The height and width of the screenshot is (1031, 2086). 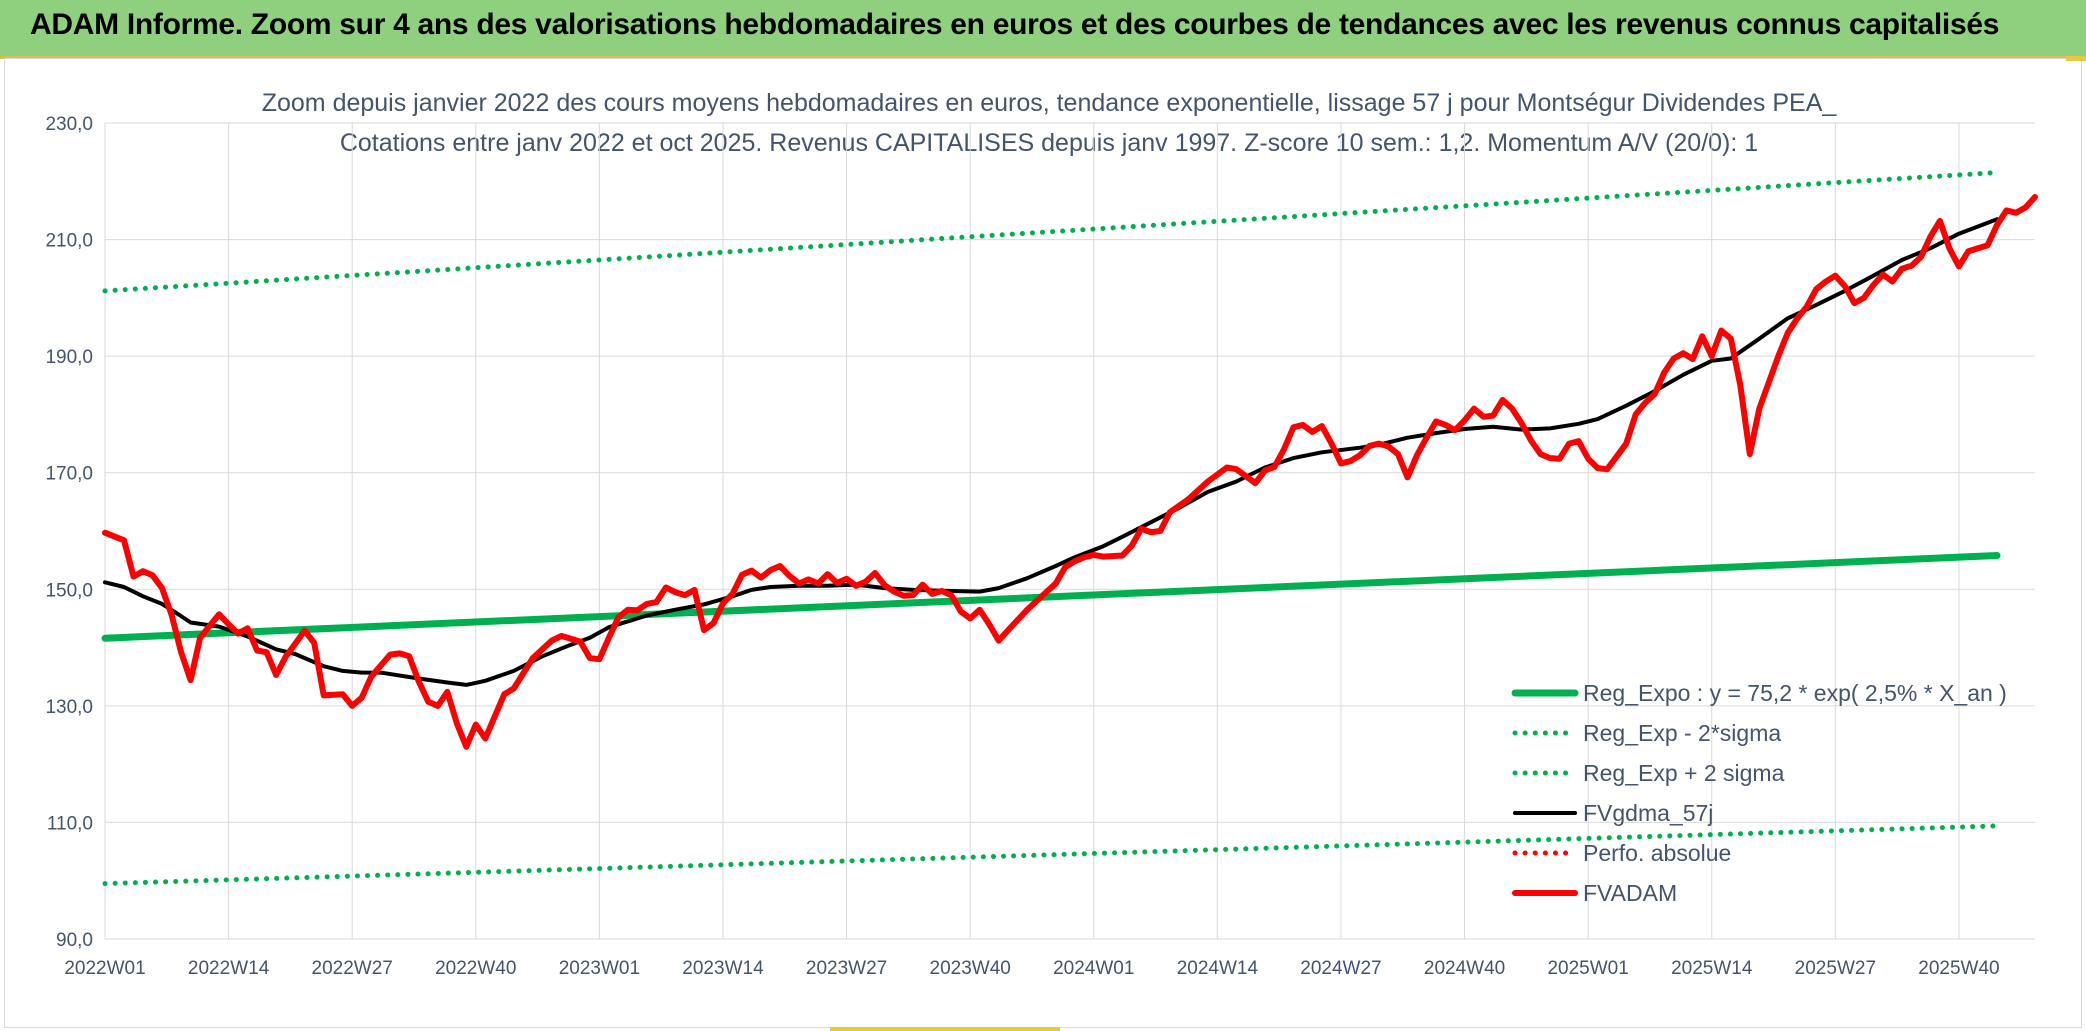 I want to click on x-tick-label: 2025W01, so click(x=1587, y=968).